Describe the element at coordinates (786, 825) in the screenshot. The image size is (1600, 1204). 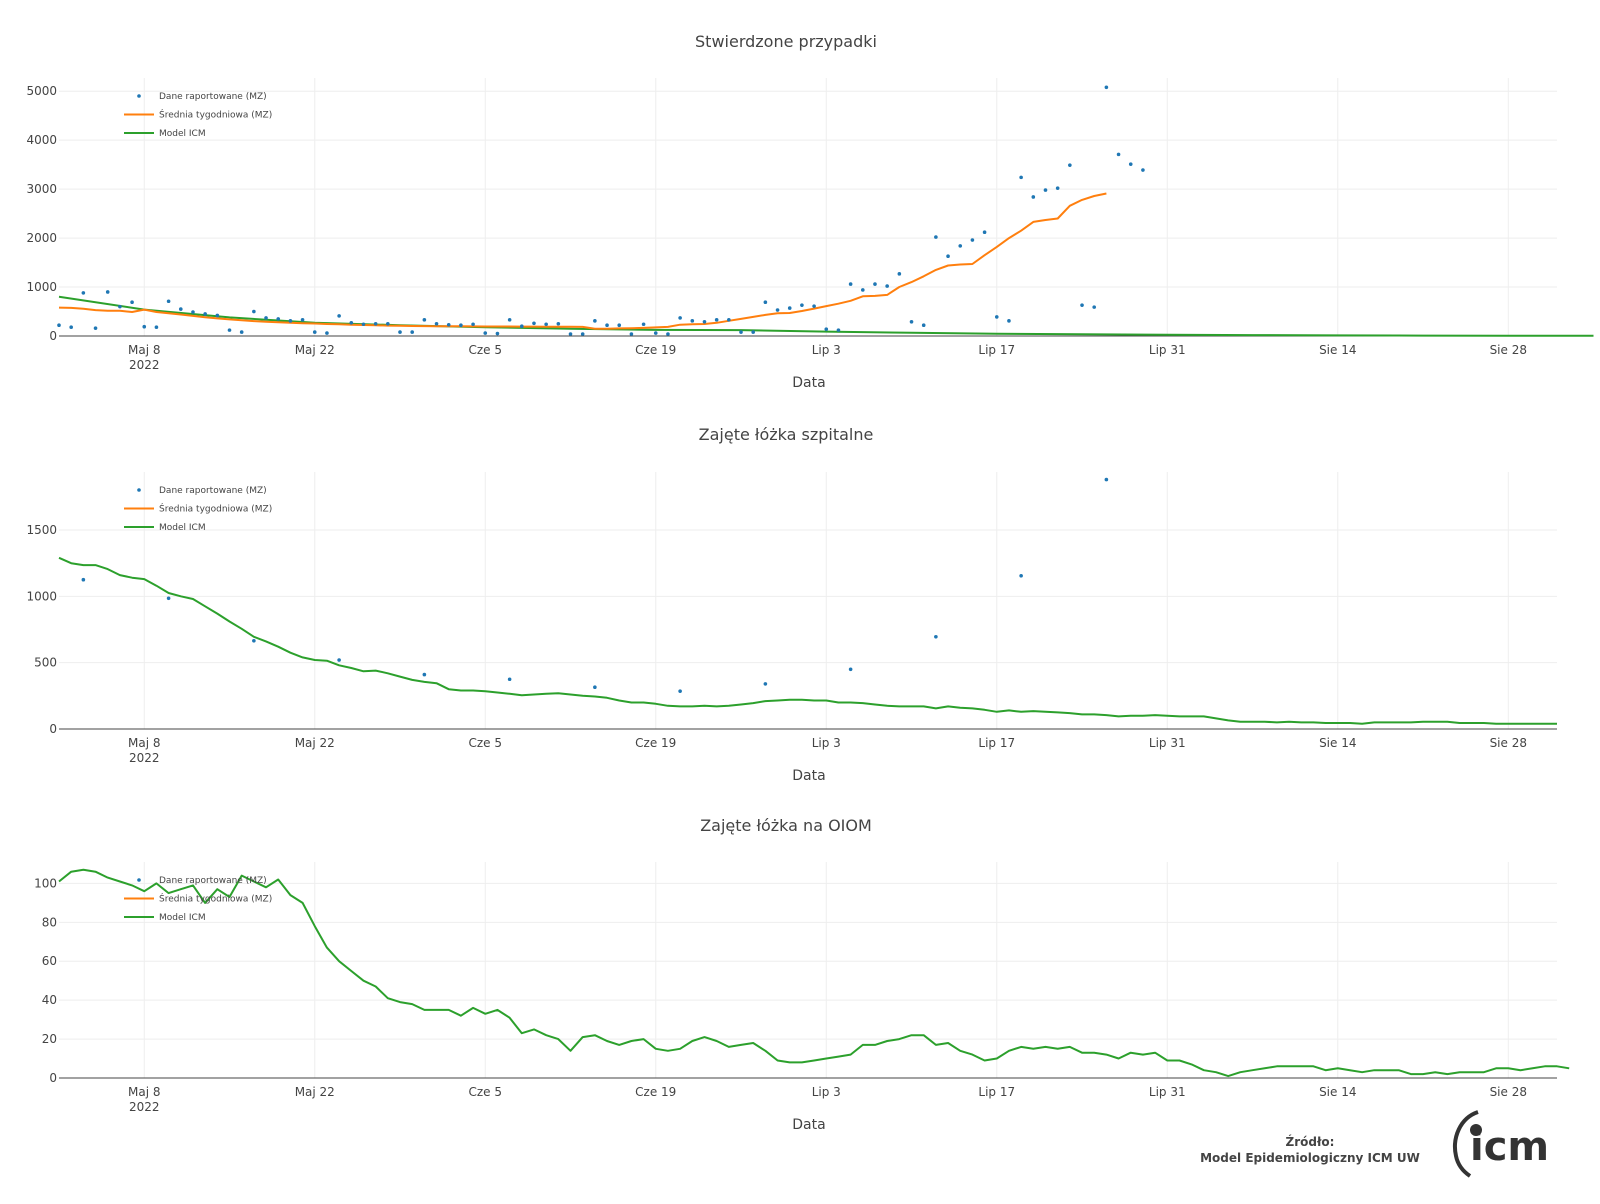
I see `chart-title: Zajęte łóżka na OIOM` at that location.